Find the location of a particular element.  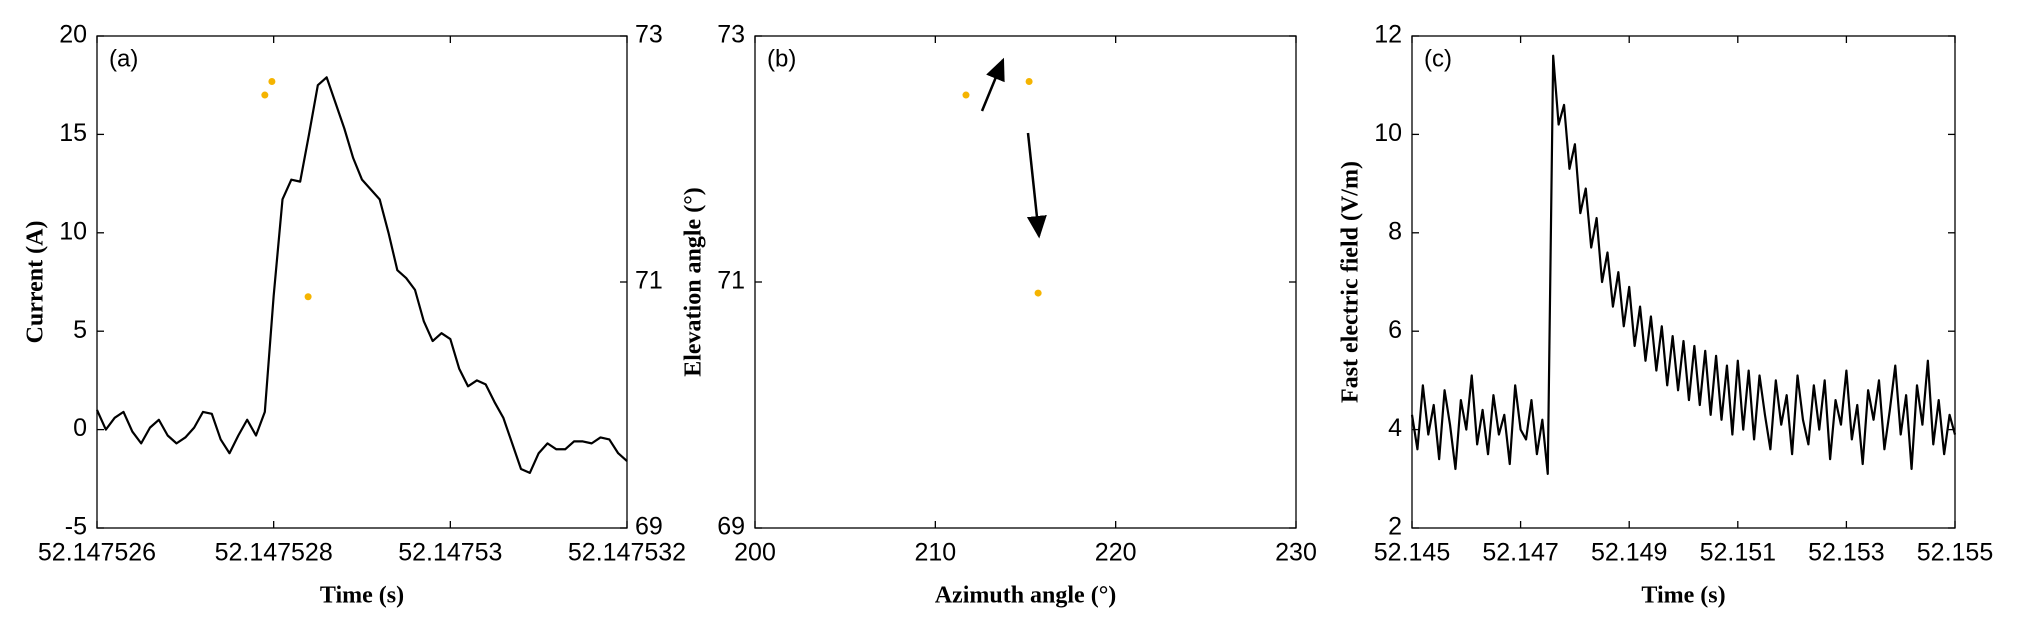

y-tick-label: 6 is located at coordinates (1395, 330).